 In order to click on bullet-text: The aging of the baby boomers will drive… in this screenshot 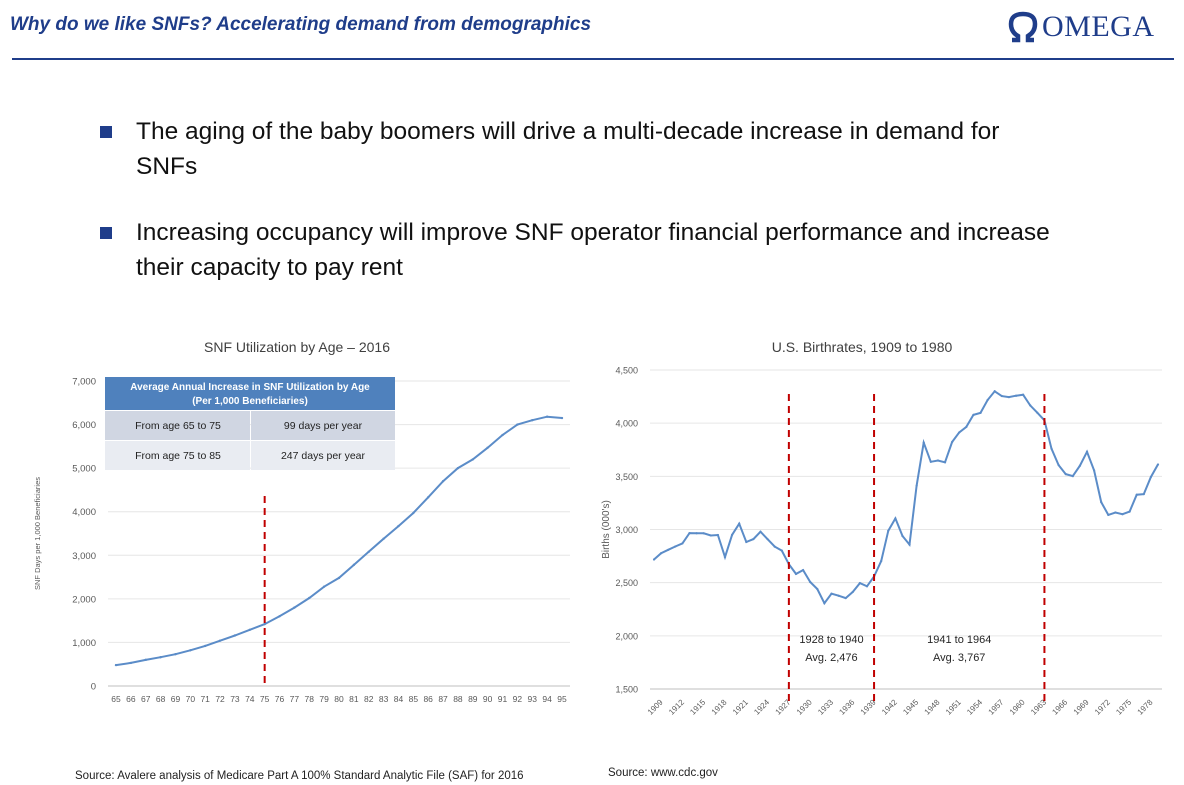, I will do `click(568, 149)`.